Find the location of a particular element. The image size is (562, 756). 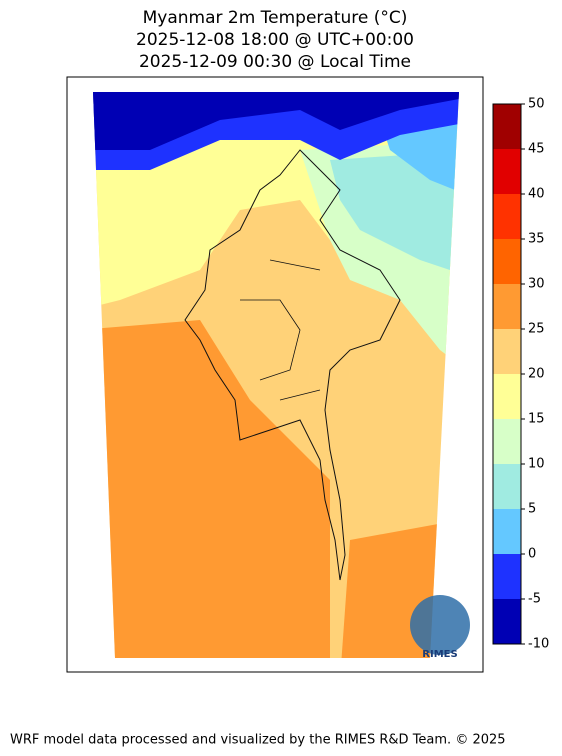

colorbar-tick-label: 35 is located at coordinates (536, 239).